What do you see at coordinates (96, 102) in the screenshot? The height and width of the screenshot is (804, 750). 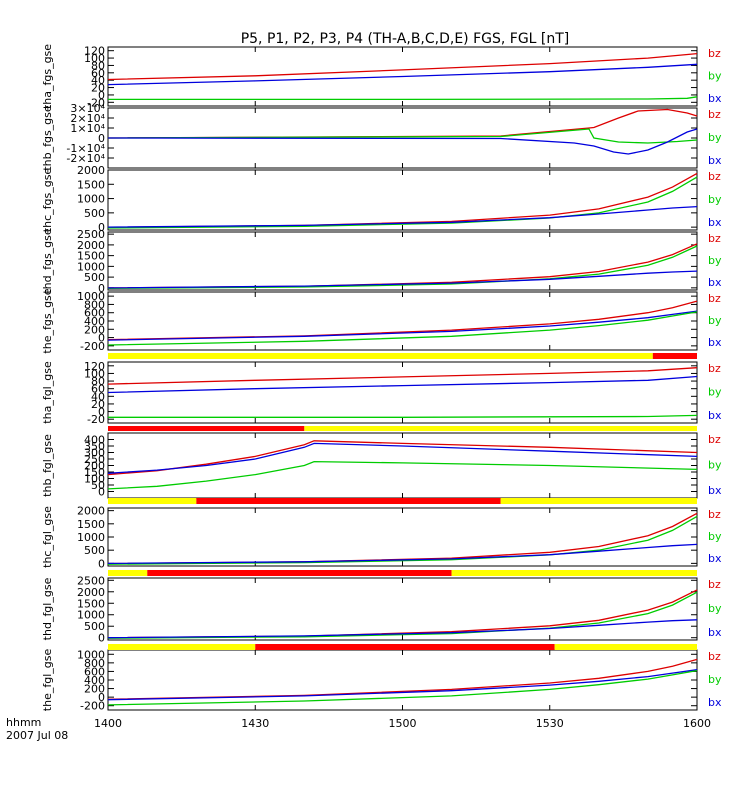 I see `y-tick-label: -20` at bounding box center [96, 102].